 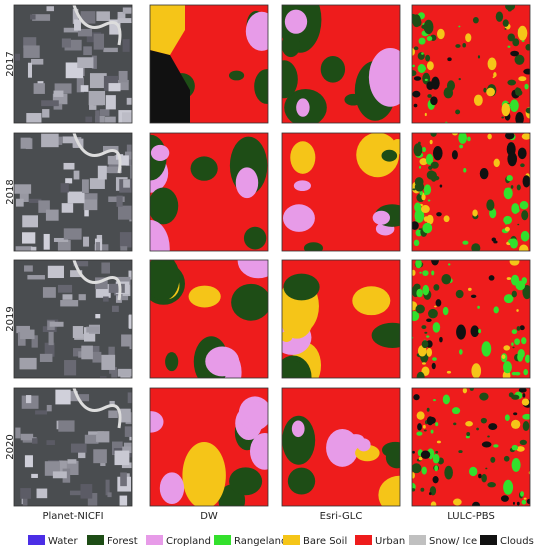 What do you see at coordinates (188, 541) in the screenshot?
I see `legend-label: Cropland` at bounding box center [188, 541].